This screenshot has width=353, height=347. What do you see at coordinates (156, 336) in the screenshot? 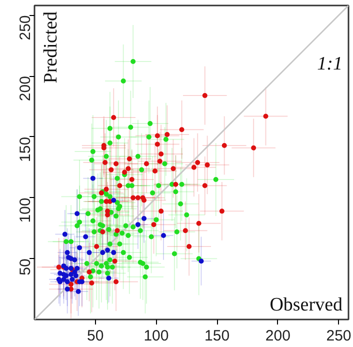
I see `x-tick-label: 100` at bounding box center [156, 336].